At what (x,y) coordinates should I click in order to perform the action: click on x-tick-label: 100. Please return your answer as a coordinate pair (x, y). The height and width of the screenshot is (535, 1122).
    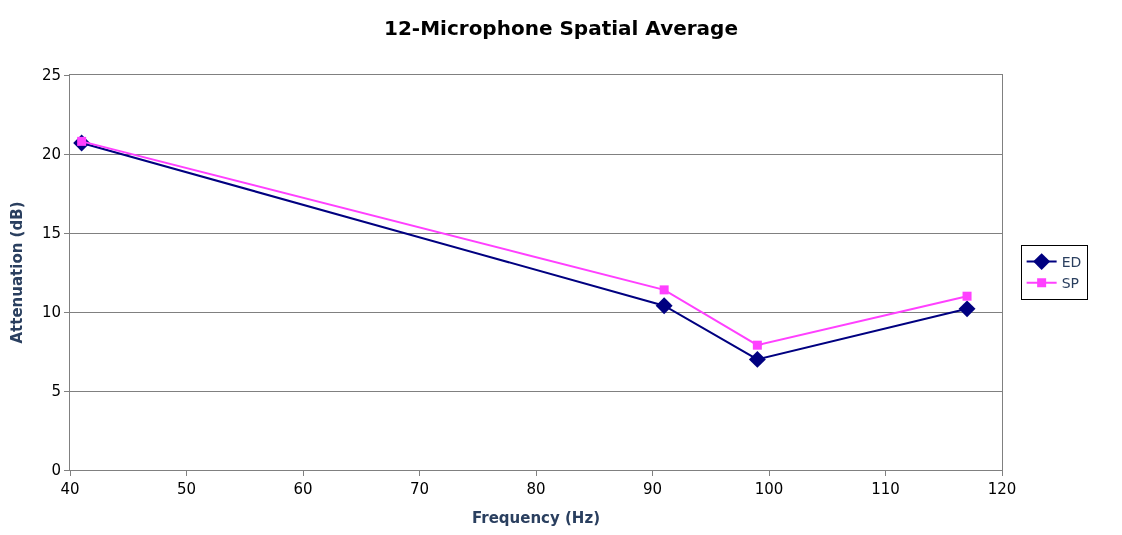
    Looking at the image, I should click on (769, 489).